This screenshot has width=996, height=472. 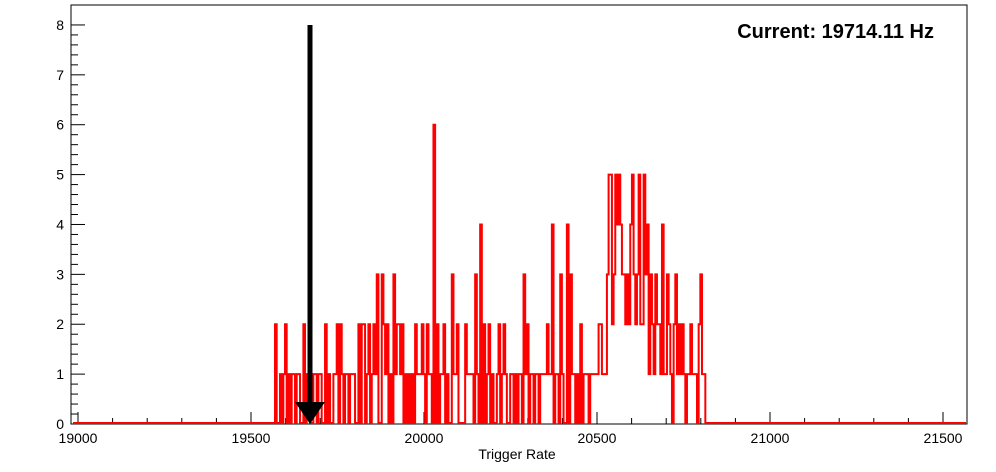 What do you see at coordinates (60, 25) in the screenshot?
I see `y-tick-label: 8` at bounding box center [60, 25].